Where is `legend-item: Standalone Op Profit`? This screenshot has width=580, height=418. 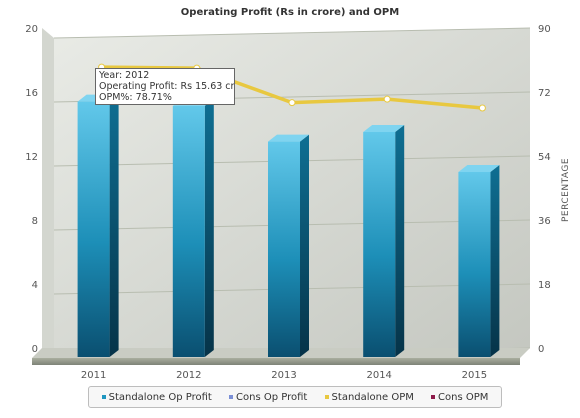
legend-item: Standalone Op Profit is located at coordinates (156, 397).